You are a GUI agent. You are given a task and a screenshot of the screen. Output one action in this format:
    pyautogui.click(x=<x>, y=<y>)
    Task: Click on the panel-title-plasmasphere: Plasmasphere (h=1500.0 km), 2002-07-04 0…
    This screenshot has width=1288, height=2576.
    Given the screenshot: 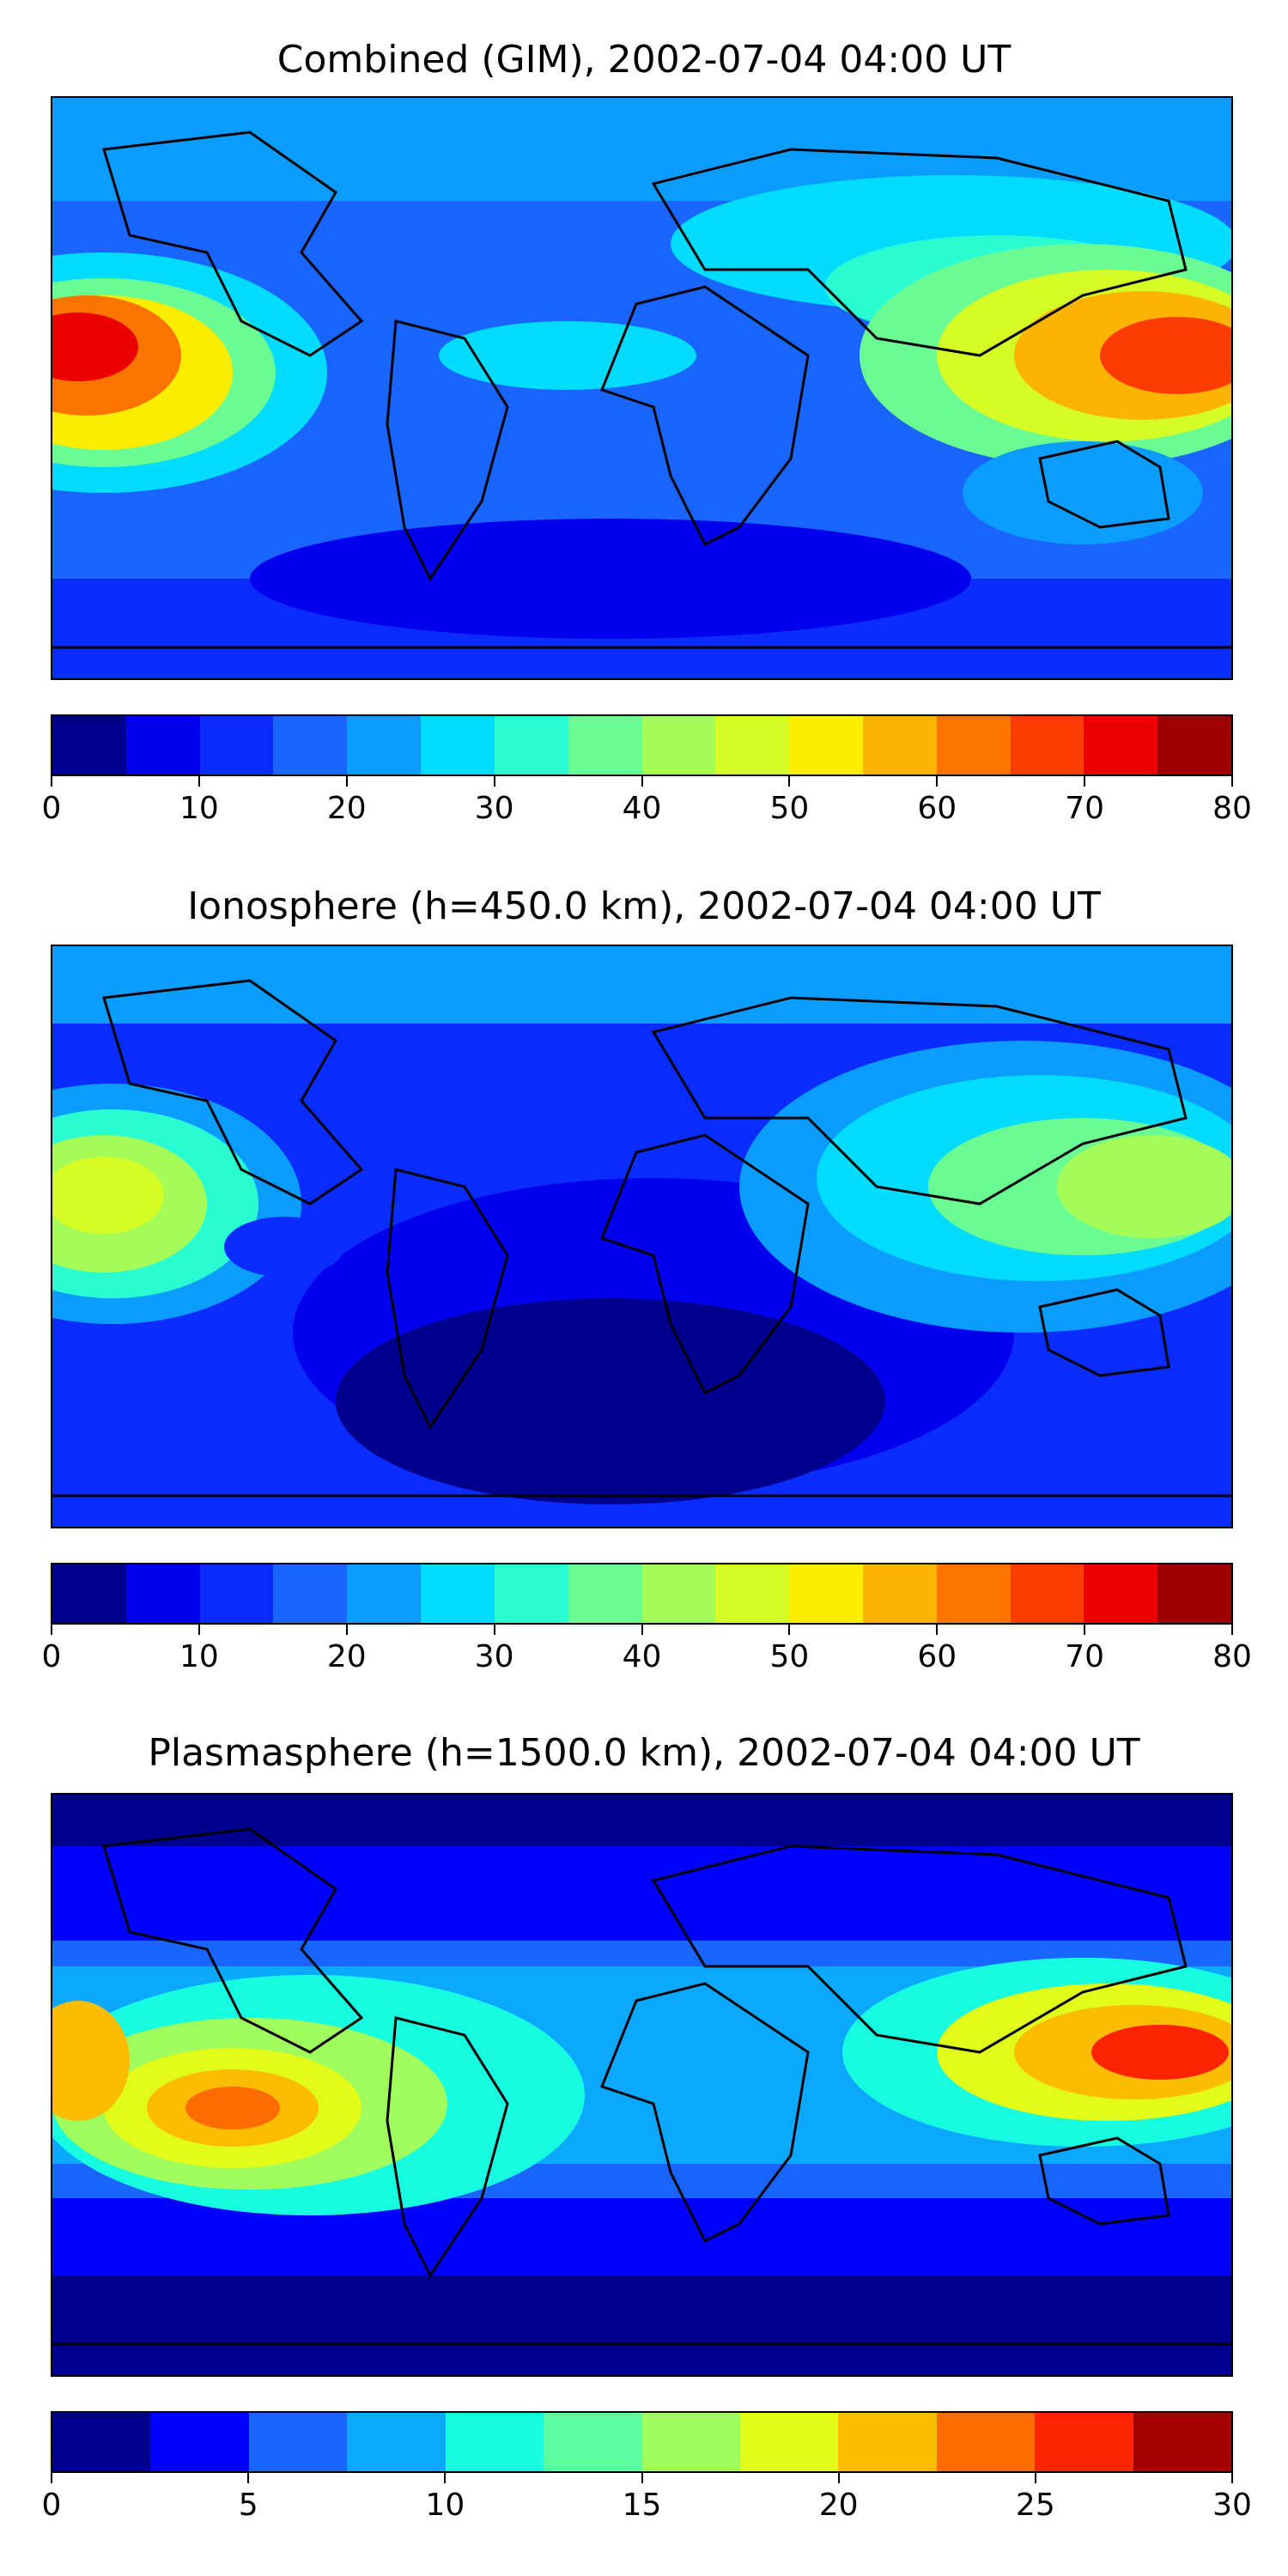 What is the action you would take?
    pyautogui.click(x=644, y=1753)
    